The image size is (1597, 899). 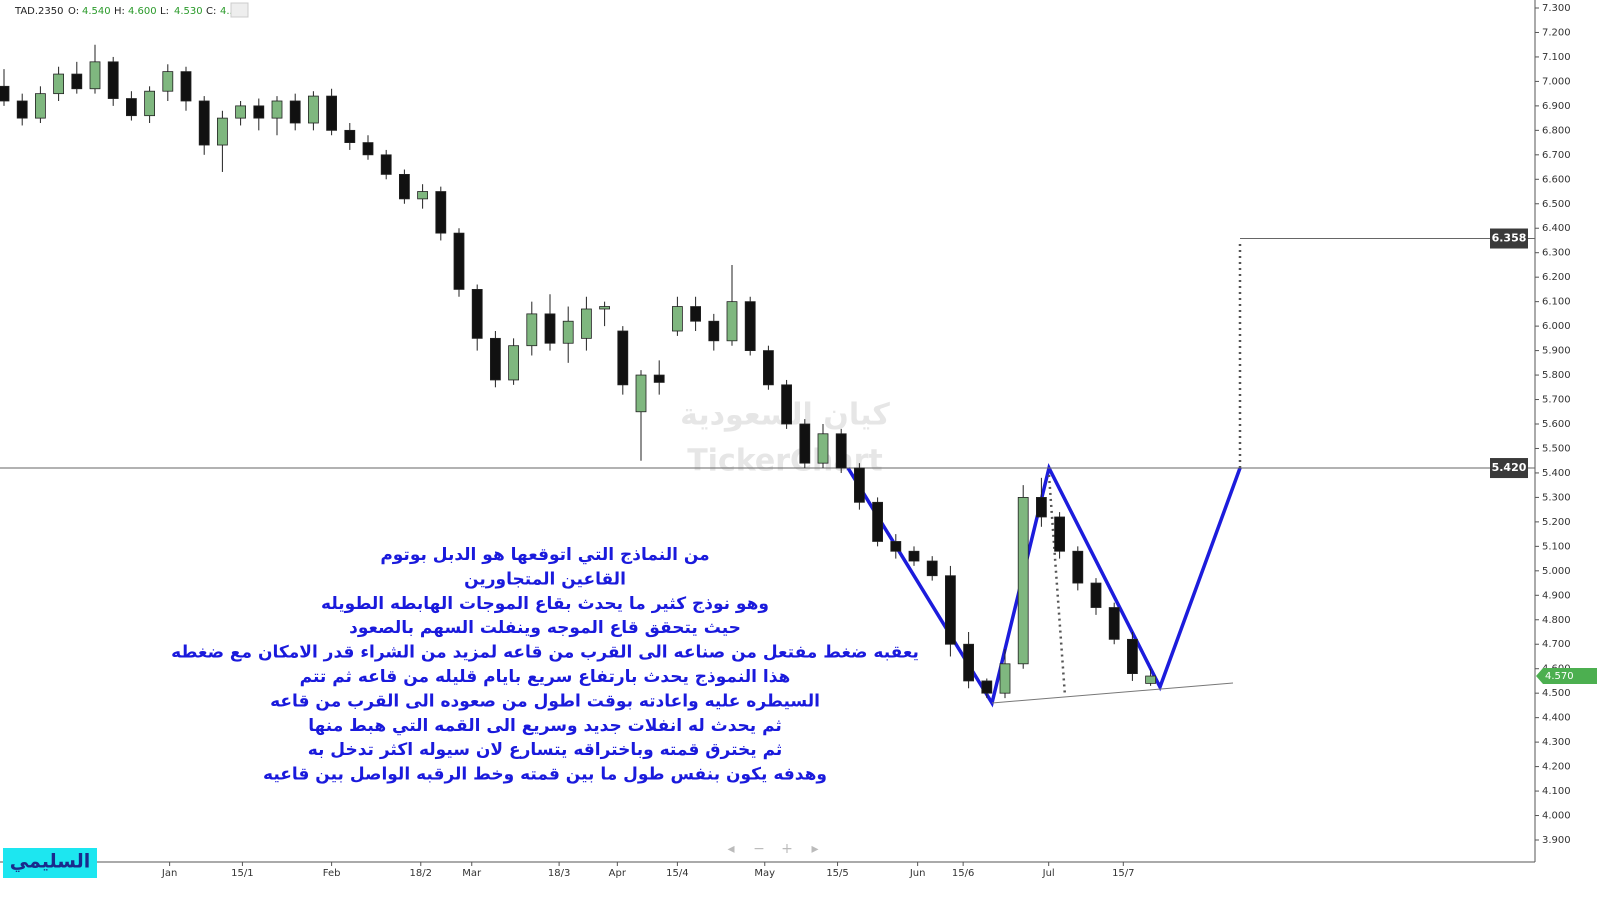 I want to click on nav-right: ▸, so click(x=814, y=849).